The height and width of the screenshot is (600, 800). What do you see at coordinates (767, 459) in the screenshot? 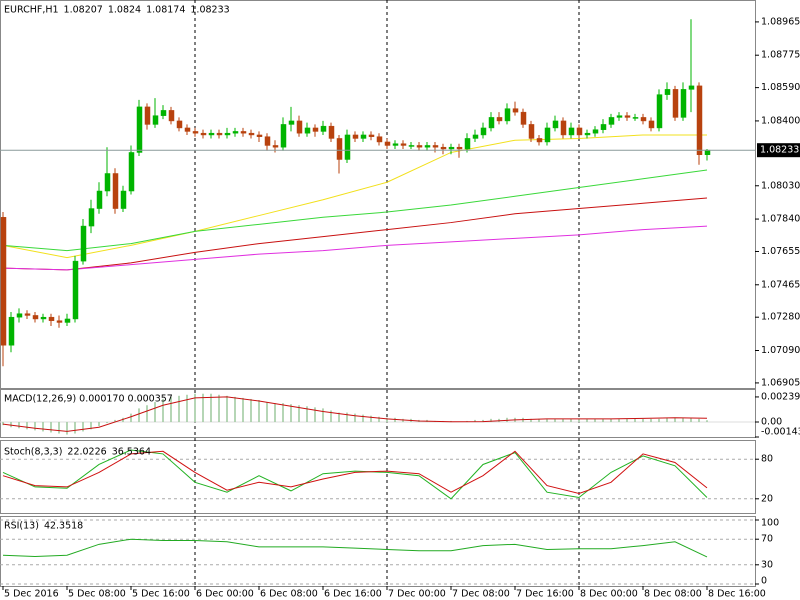
I see `y-tick-label: 80` at bounding box center [767, 459].